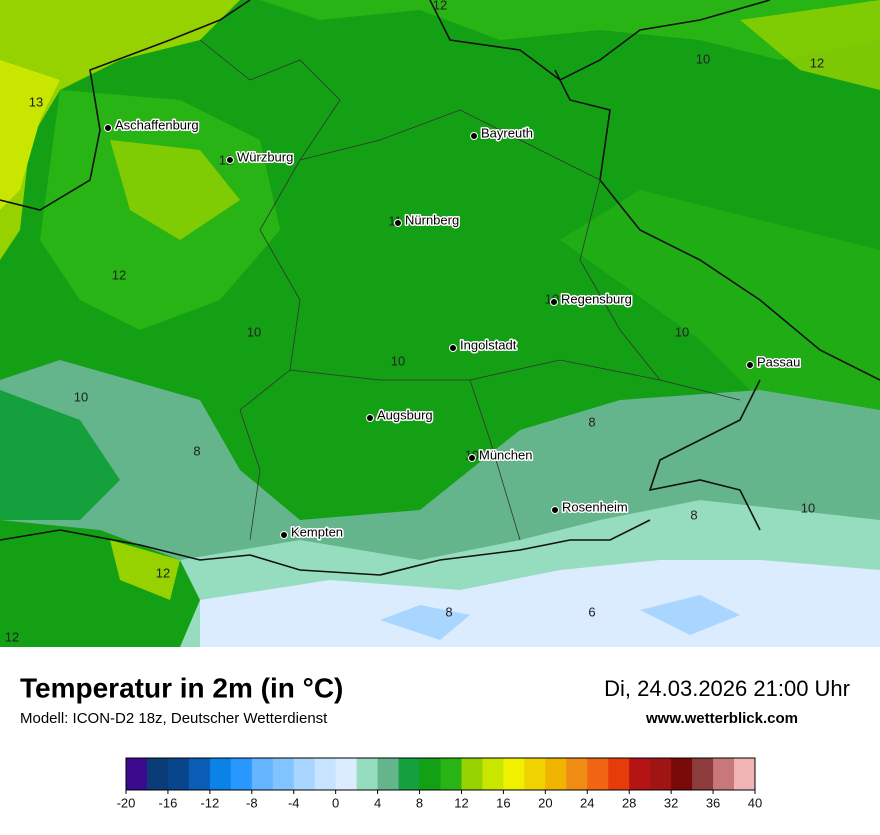 The height and width of the screenshot is (835, 880). What do you see at coordinates (755, 802) in the screenshot?
I see `colorbar-tick-label: 40` at bounding box center [755, 802].